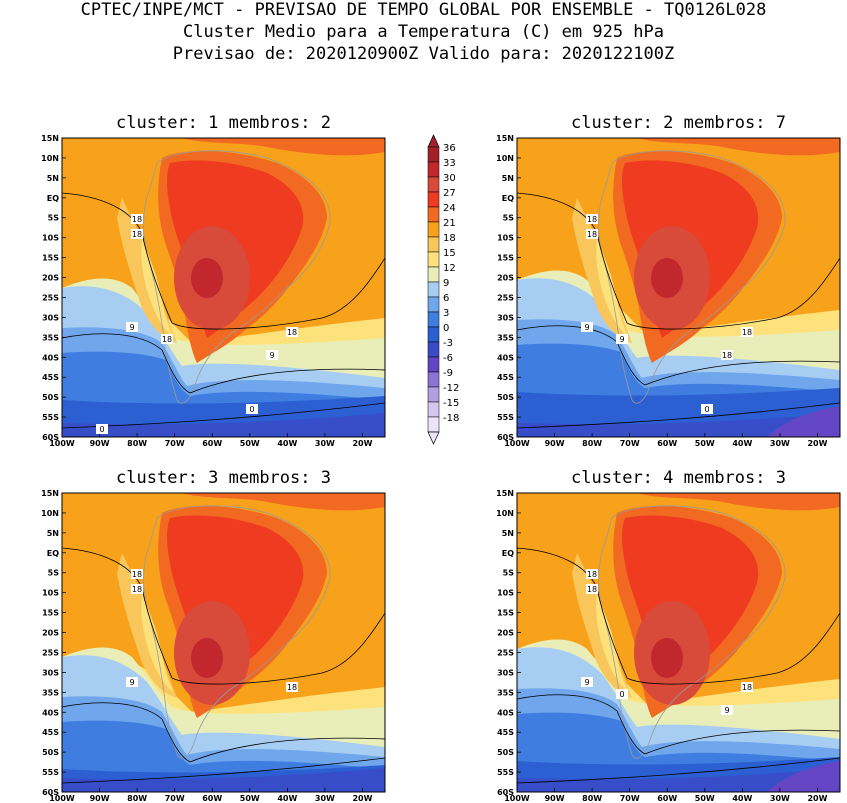 This screenshot has height=803, width=847. Describe the element at coordinates (62, 443) in the screenshot. I see `lon-tick-label: 100W` at that location.